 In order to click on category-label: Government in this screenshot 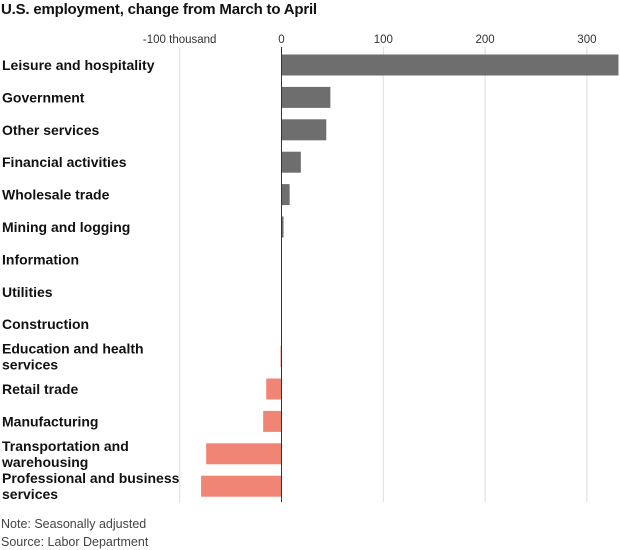, I will do `click(43, 97)`.